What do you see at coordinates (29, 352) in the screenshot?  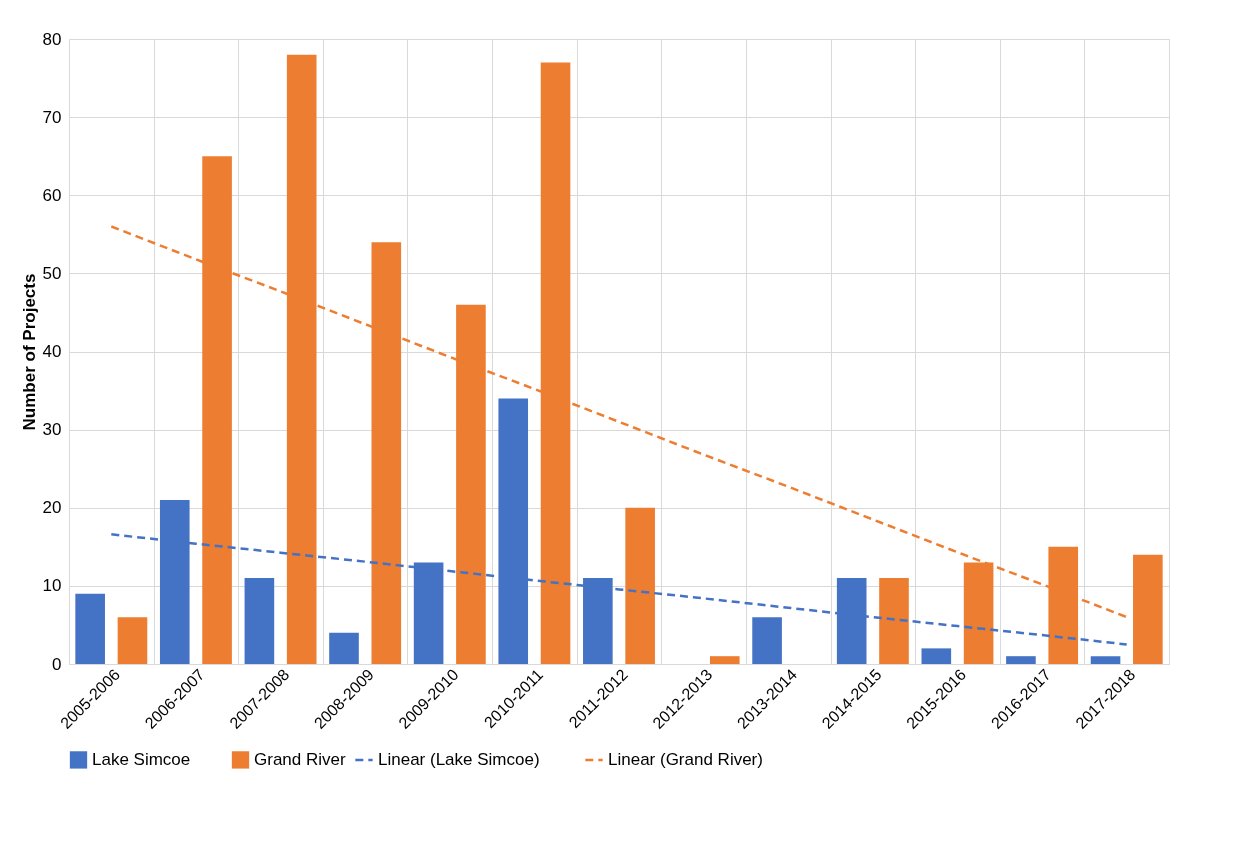 I see `y-axis-title: Number of Projects` at bounding box center [29, 352].